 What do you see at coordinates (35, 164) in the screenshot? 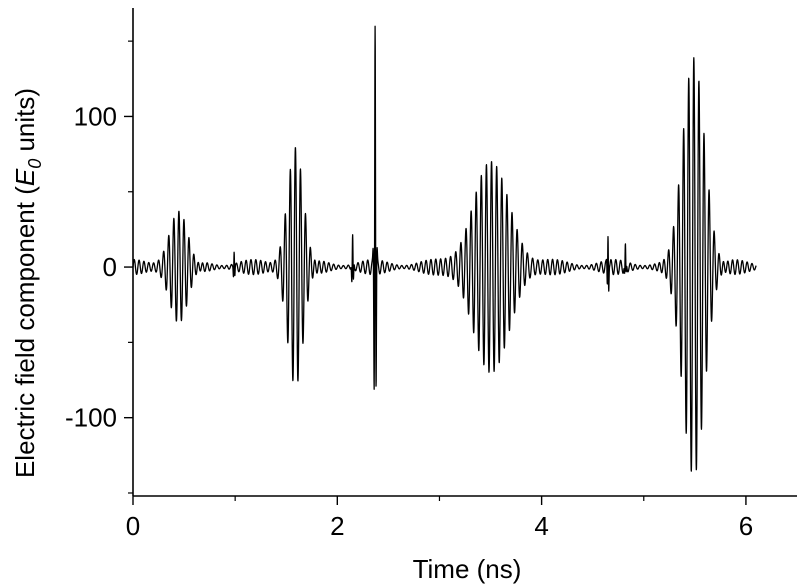
I see `y-axis-title-subscript: 0` at bounding box center [35, 164].